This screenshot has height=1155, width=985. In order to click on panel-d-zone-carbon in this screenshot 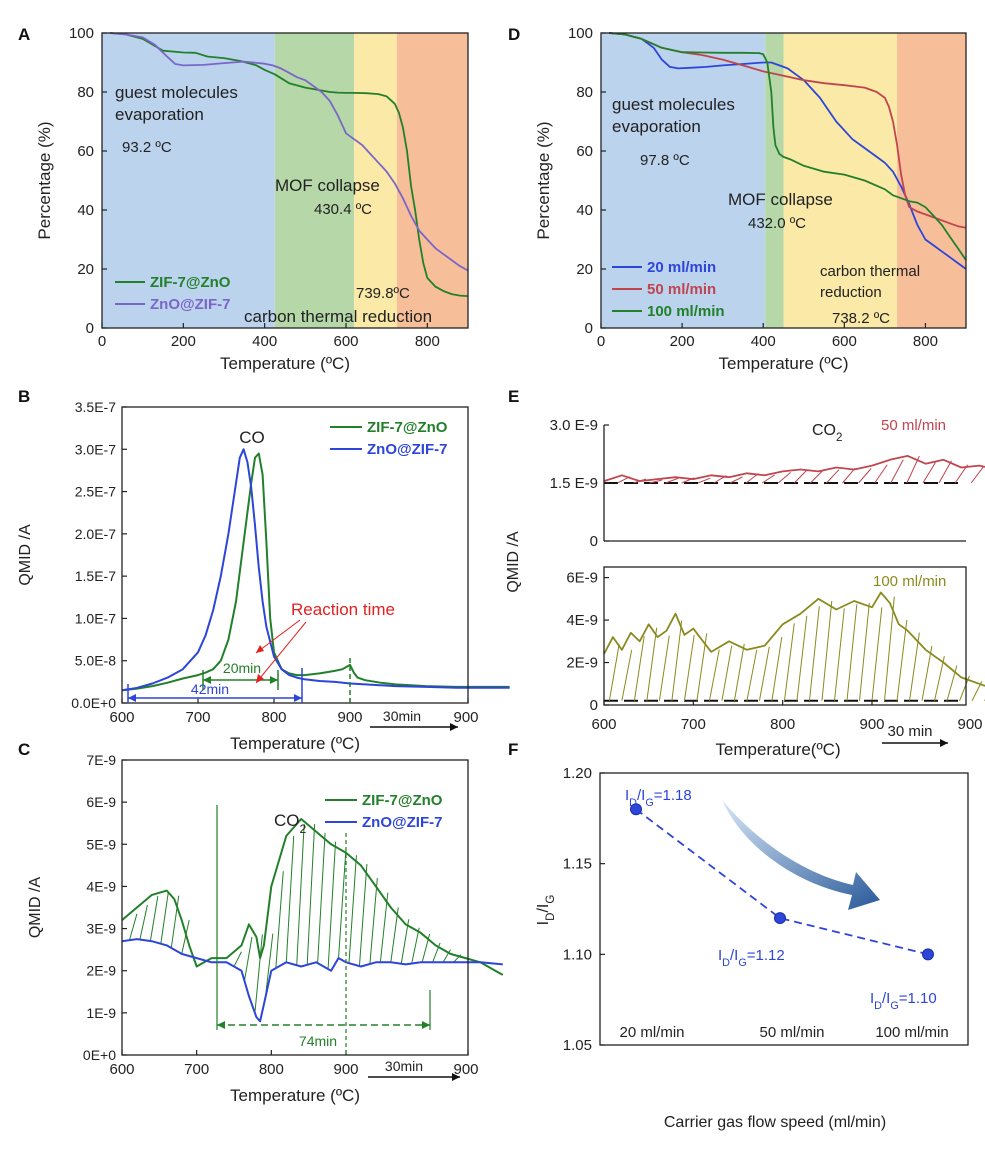, I will do `click(931, 180)`.